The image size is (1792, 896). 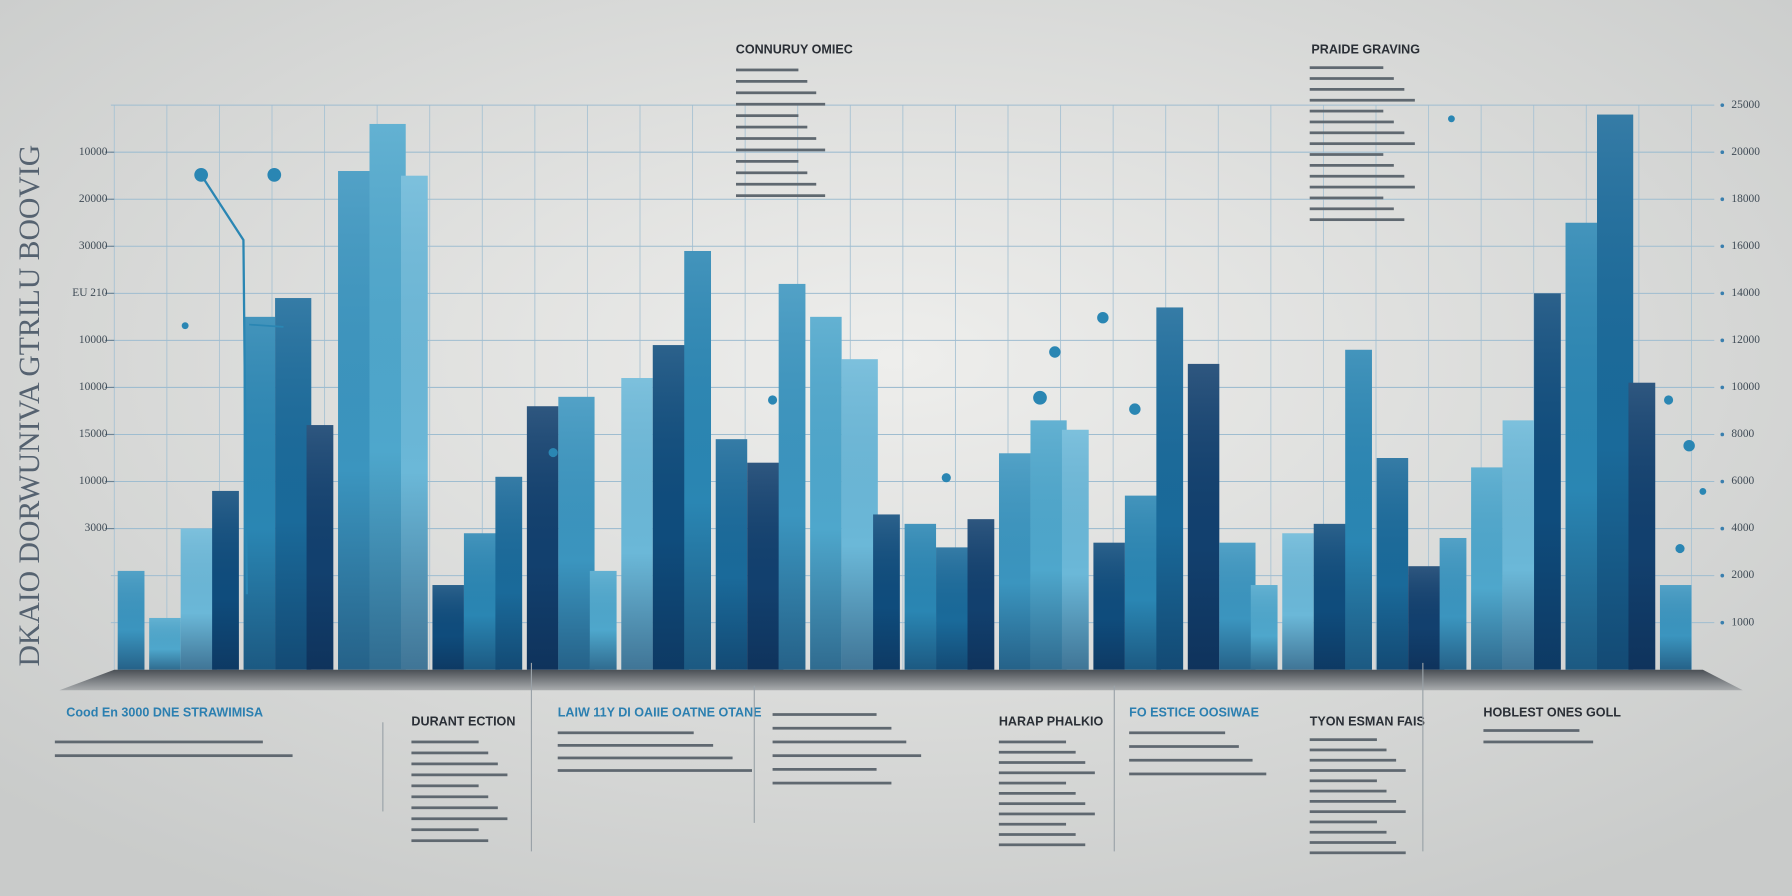 I want to click on y2-tick-label: 25000, so click(x=1745, y=105).